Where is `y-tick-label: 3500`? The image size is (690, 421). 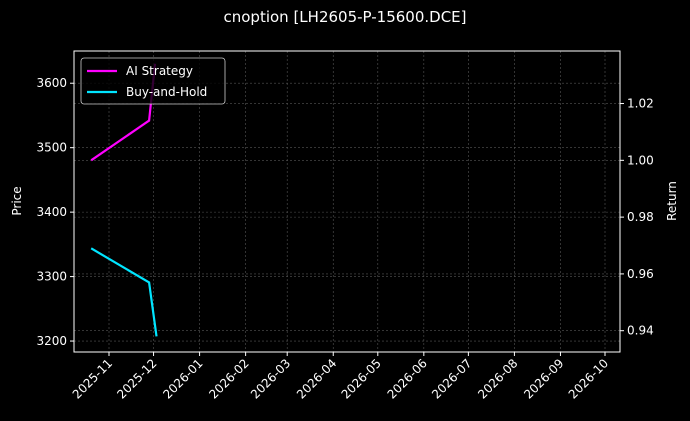
y-tick-label: 3500 is located at coordinates (51, 148).